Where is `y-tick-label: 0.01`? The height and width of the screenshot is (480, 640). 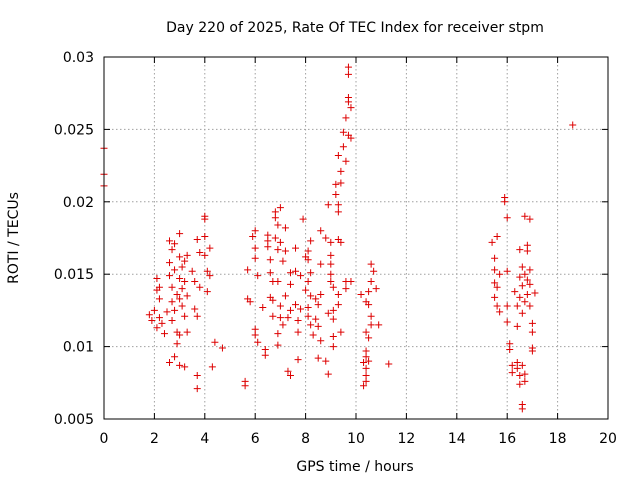 y-tick-label: 0.01 is located at coordinates (78, 348).